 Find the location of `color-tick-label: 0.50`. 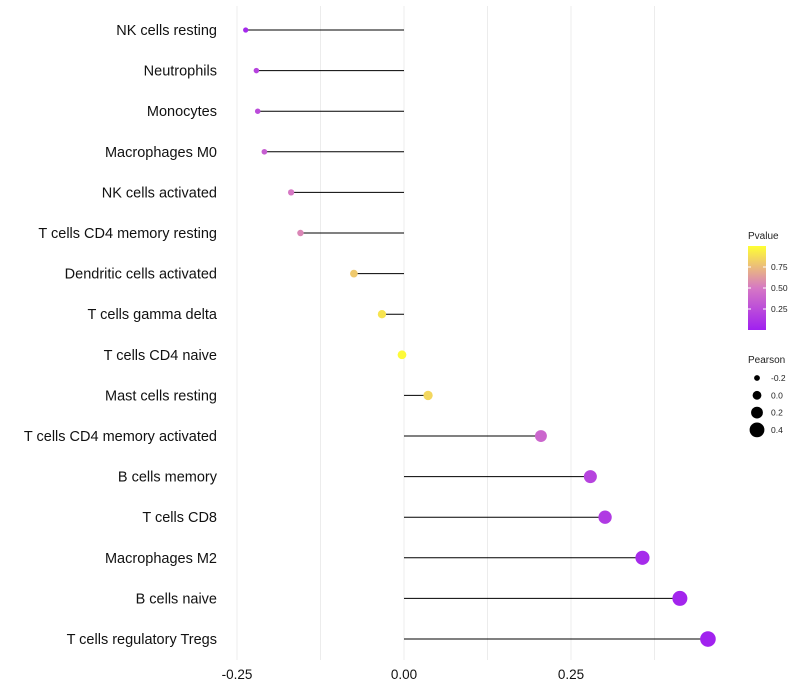

color-tick-label: 0.50 is located at coordinates (779, 288).